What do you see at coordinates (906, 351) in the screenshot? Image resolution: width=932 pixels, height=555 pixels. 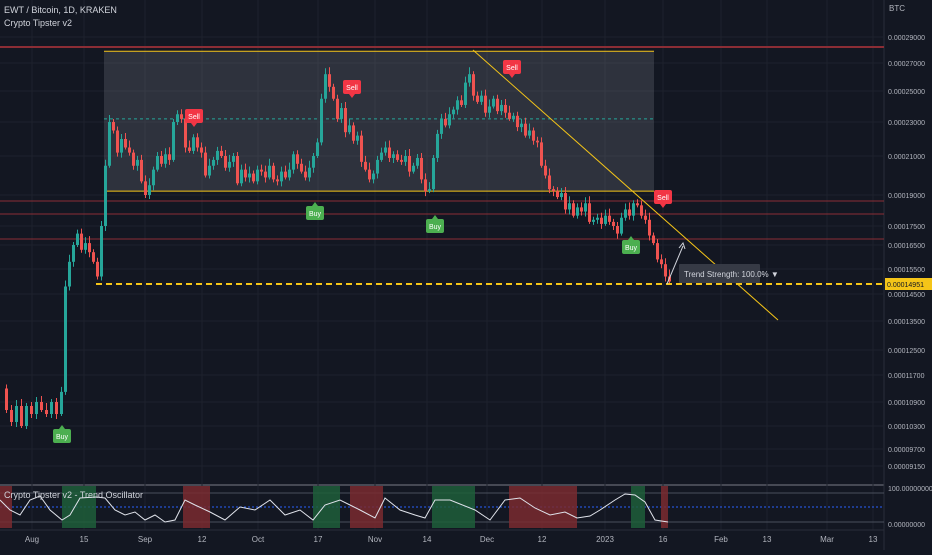 I see `price-tick-label: 0.00012500` at bounding box center [906, 351].